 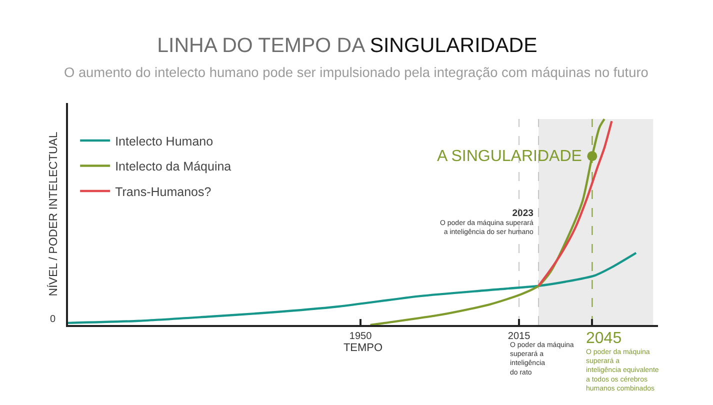 I want to click on text: 0, so click(x=53, y=319).